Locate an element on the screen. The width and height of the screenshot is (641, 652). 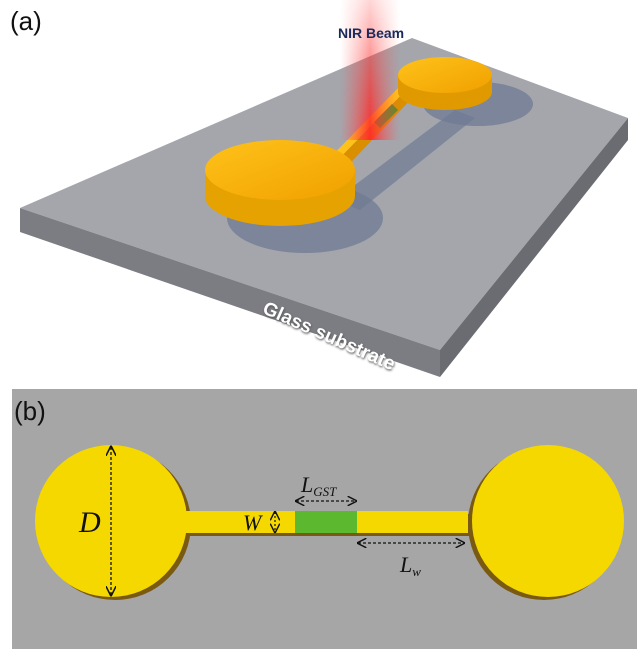
nir-beam is located at coordinates (370, 70).